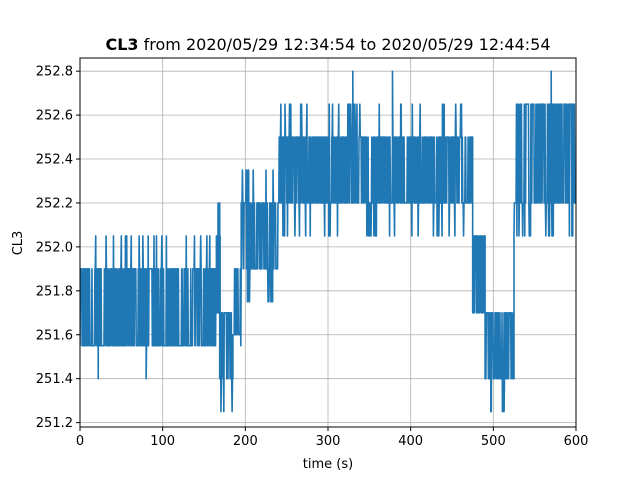  Describe the element at coordinates (493, 441) in the screenshot. I see `x-tick-label: 500` at that location.